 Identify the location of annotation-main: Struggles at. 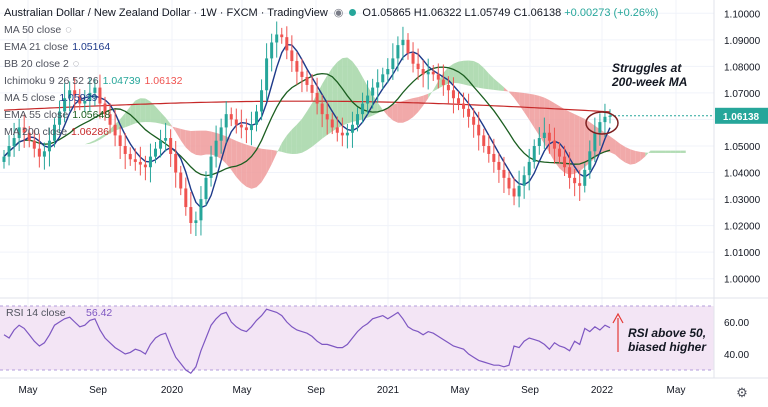
(647, 68).